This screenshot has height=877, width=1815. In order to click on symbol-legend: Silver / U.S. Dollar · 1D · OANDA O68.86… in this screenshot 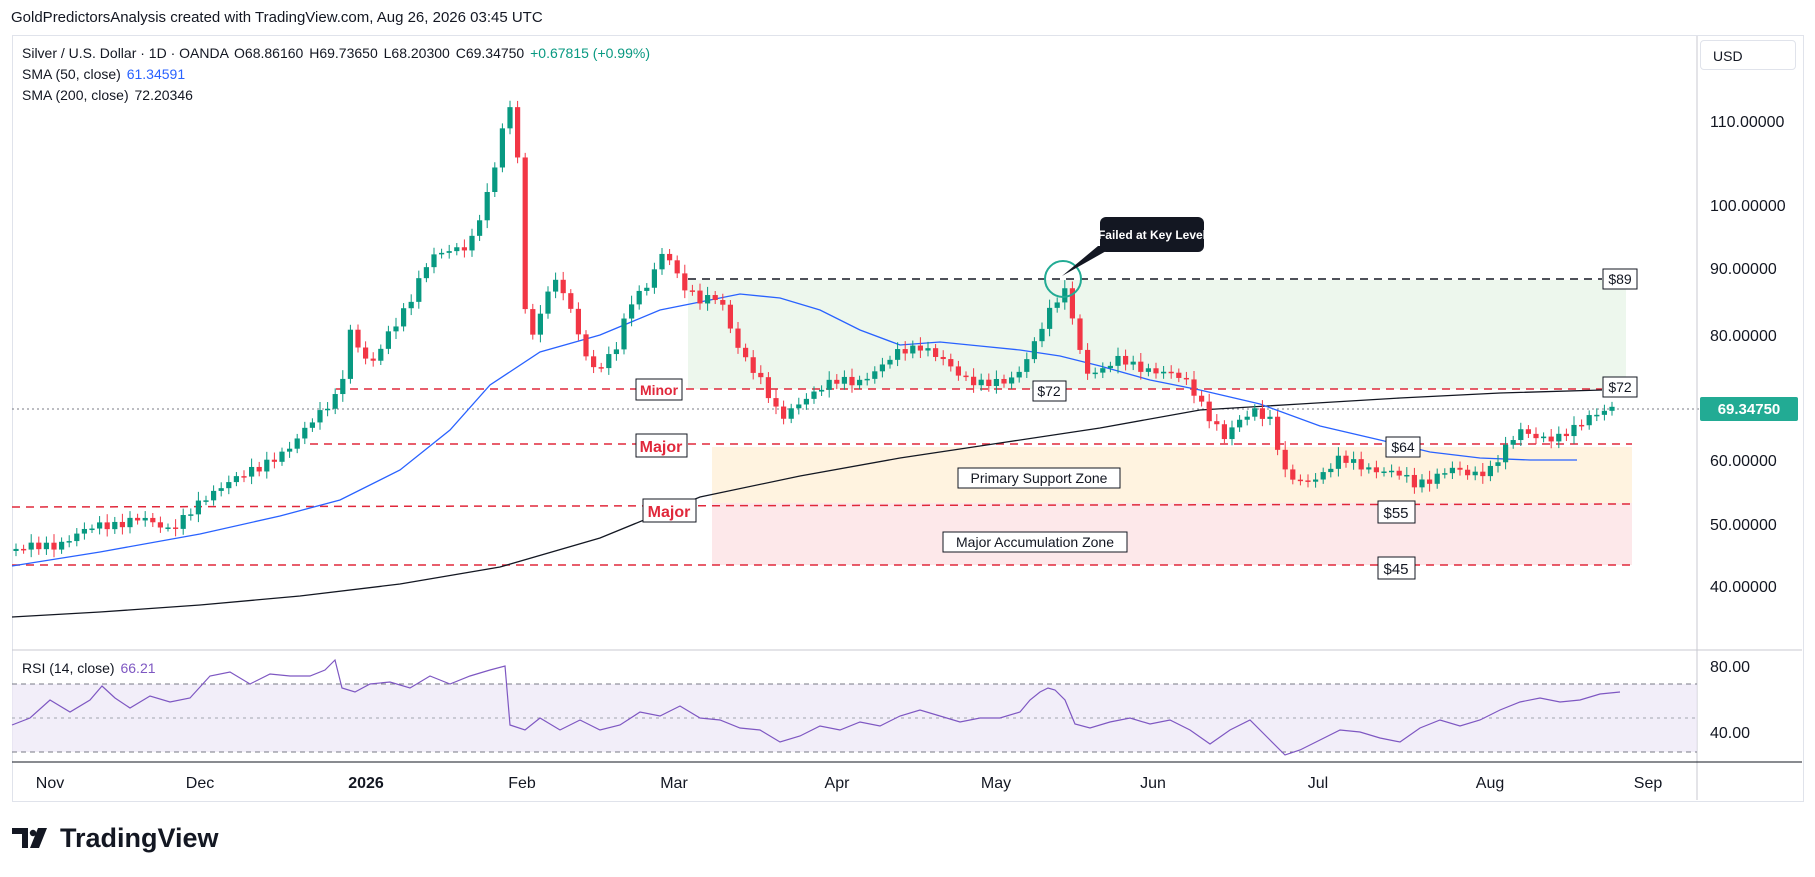, I will do `click(336, 53)`.